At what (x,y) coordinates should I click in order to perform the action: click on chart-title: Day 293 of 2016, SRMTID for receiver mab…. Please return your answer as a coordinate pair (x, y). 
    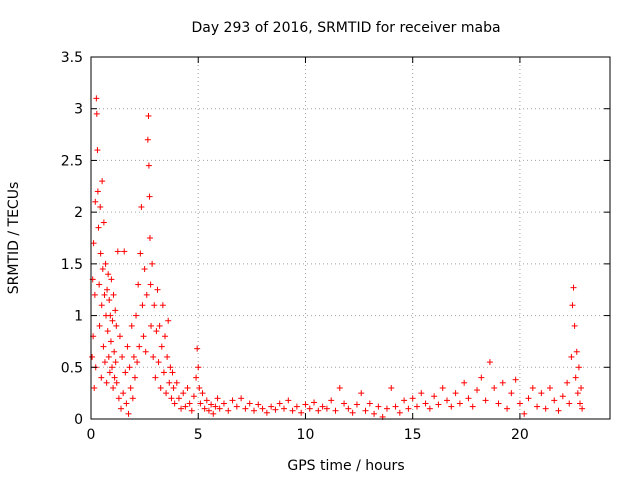
    Looking at the image, I should click on (345, 28).